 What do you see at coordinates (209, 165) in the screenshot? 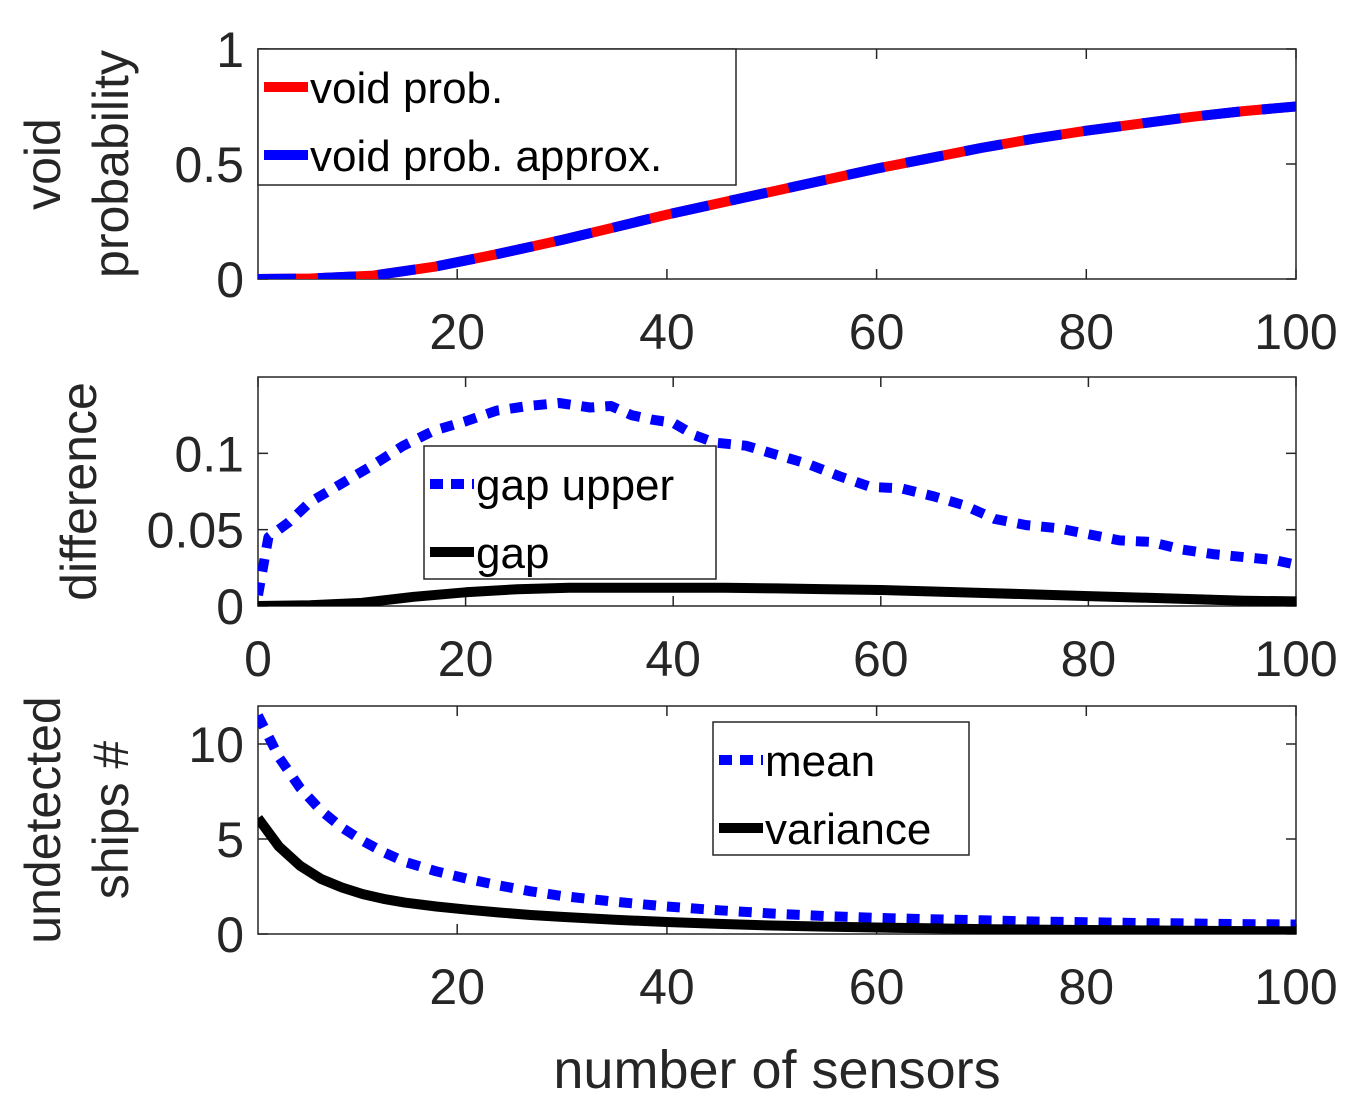
I see `y-tick-label: 0.5` at bounding box center [209, 165].